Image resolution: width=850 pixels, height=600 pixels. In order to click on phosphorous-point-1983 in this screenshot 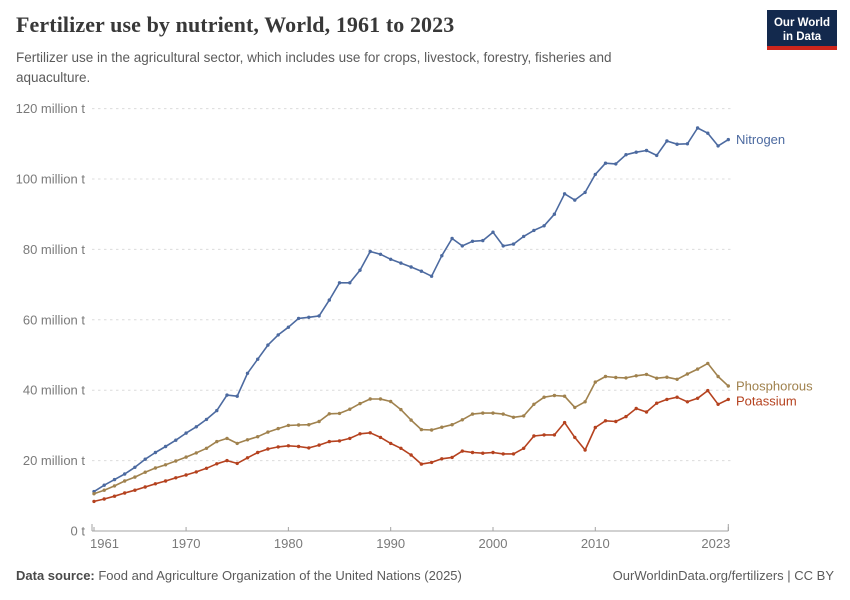, I will do `click(319, 421)`.